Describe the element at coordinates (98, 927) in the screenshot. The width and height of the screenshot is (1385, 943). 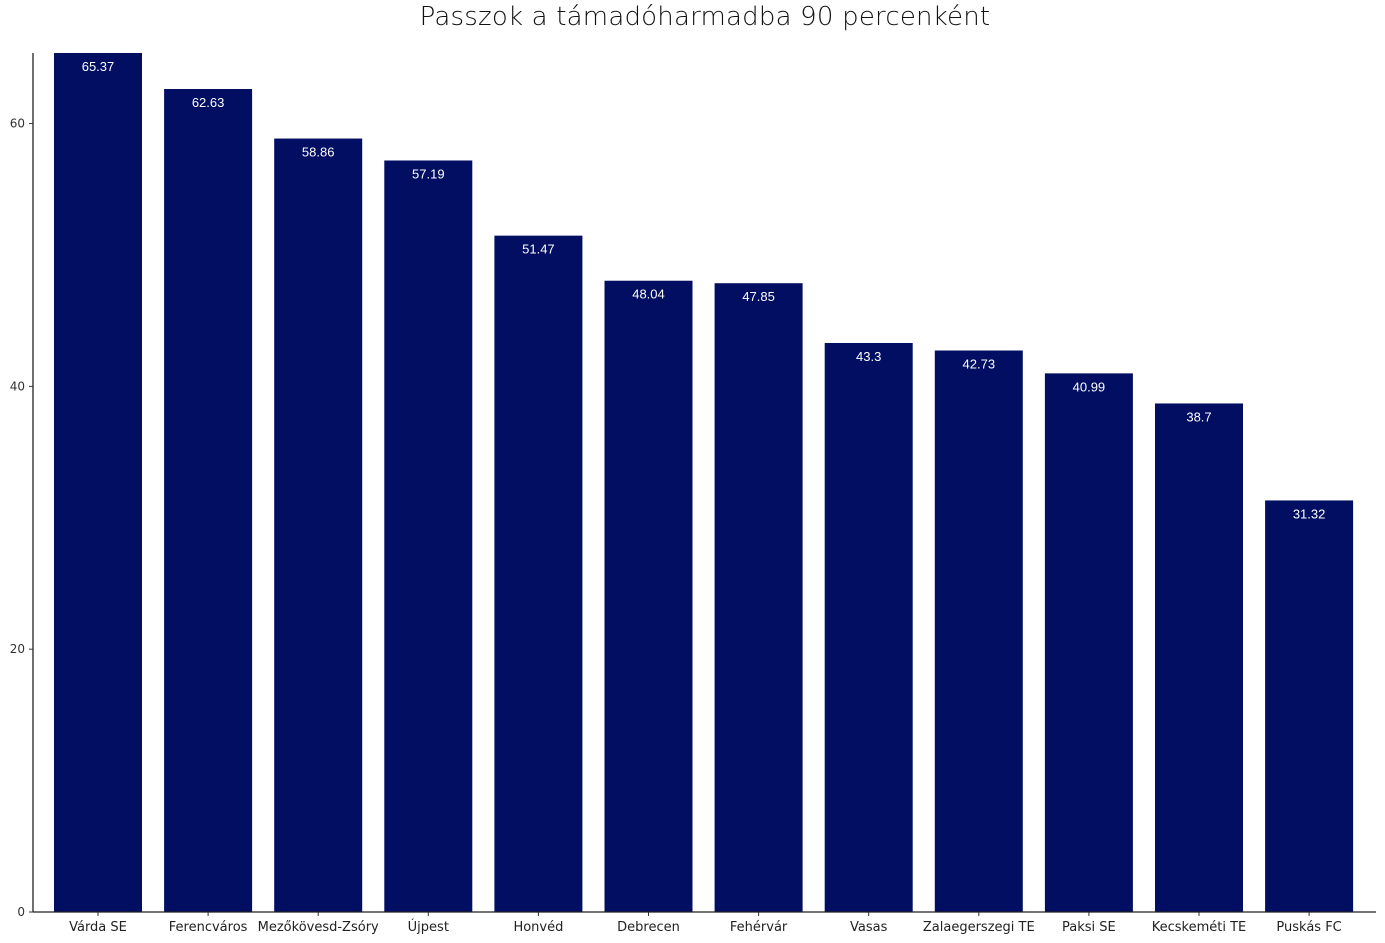
I see `x-tick-label-1: Várda SE` at that location.